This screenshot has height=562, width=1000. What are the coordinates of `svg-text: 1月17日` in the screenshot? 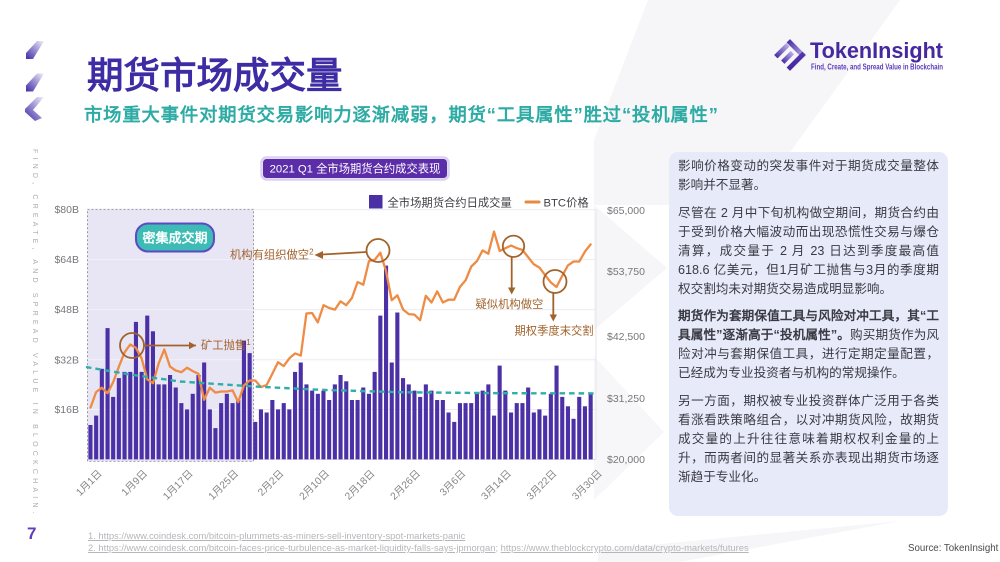 It's located at (178, 485).